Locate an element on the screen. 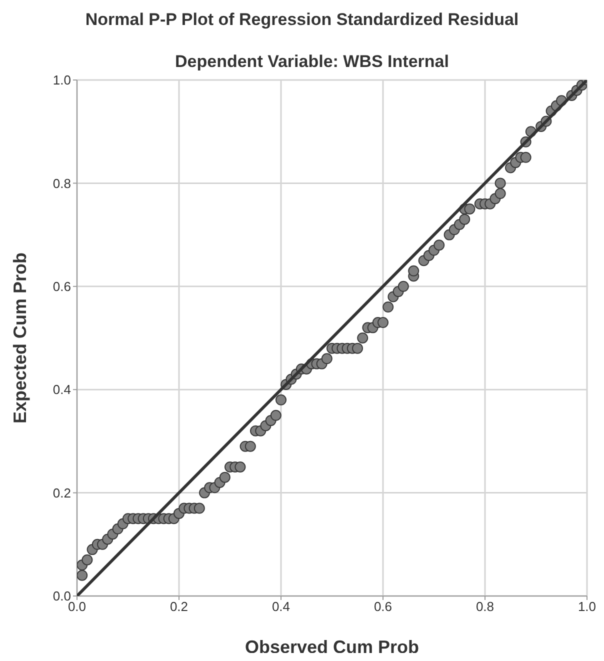 The image size is (604, 661). x-tick-label: 0.8 is located at coordinates (485, 606).